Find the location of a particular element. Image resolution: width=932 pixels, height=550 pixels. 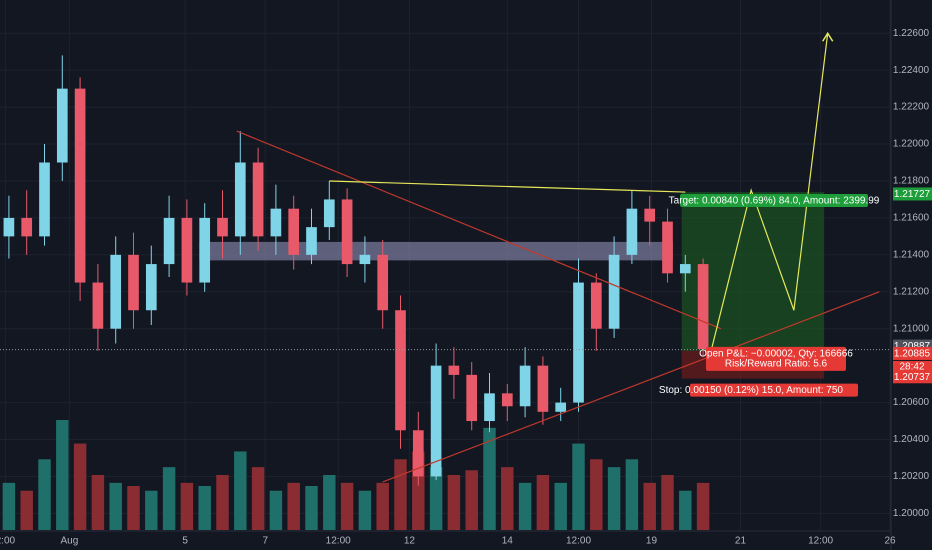

y-tick-label: 1.21400 is located at coordinates (911, 254).